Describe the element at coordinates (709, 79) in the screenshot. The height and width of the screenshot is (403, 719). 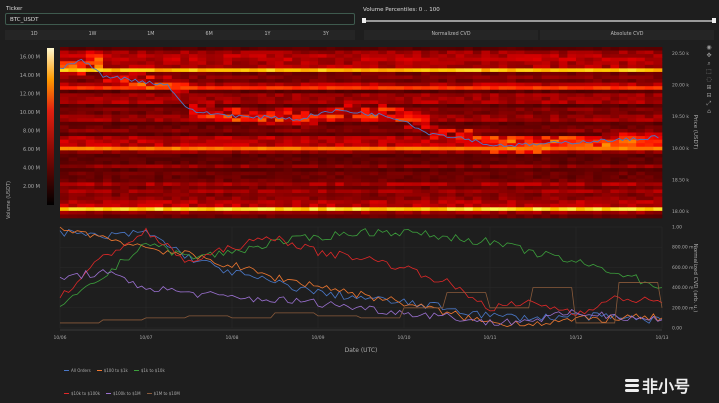
I see `lasso-icon: ◌` at that location.